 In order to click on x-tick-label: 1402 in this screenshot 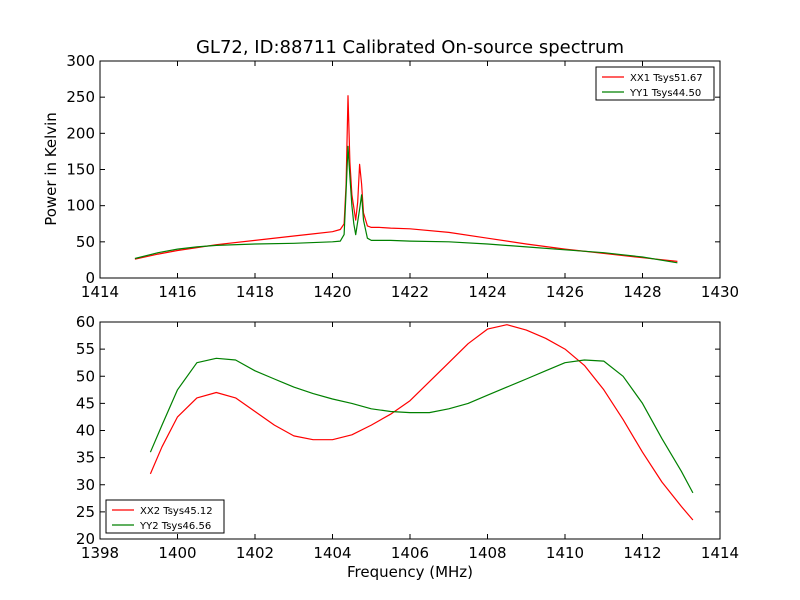, I will do `click(255, 553)`.